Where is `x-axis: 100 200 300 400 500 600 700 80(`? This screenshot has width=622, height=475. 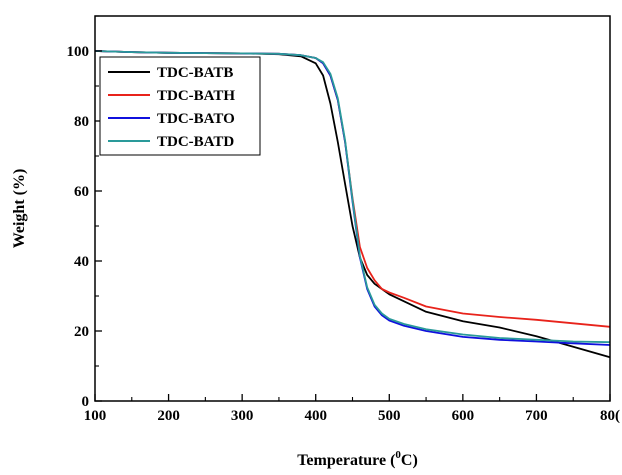
x-axis: 100 200 300 400 500 600 700 80( is located at coordinates (352, 409).